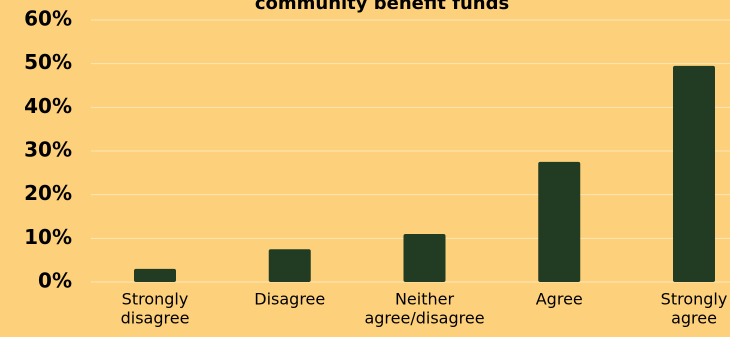 The image size is (730, 337). I want to click on x-tick-label: Neither agree/disagree, so click(424, 309).